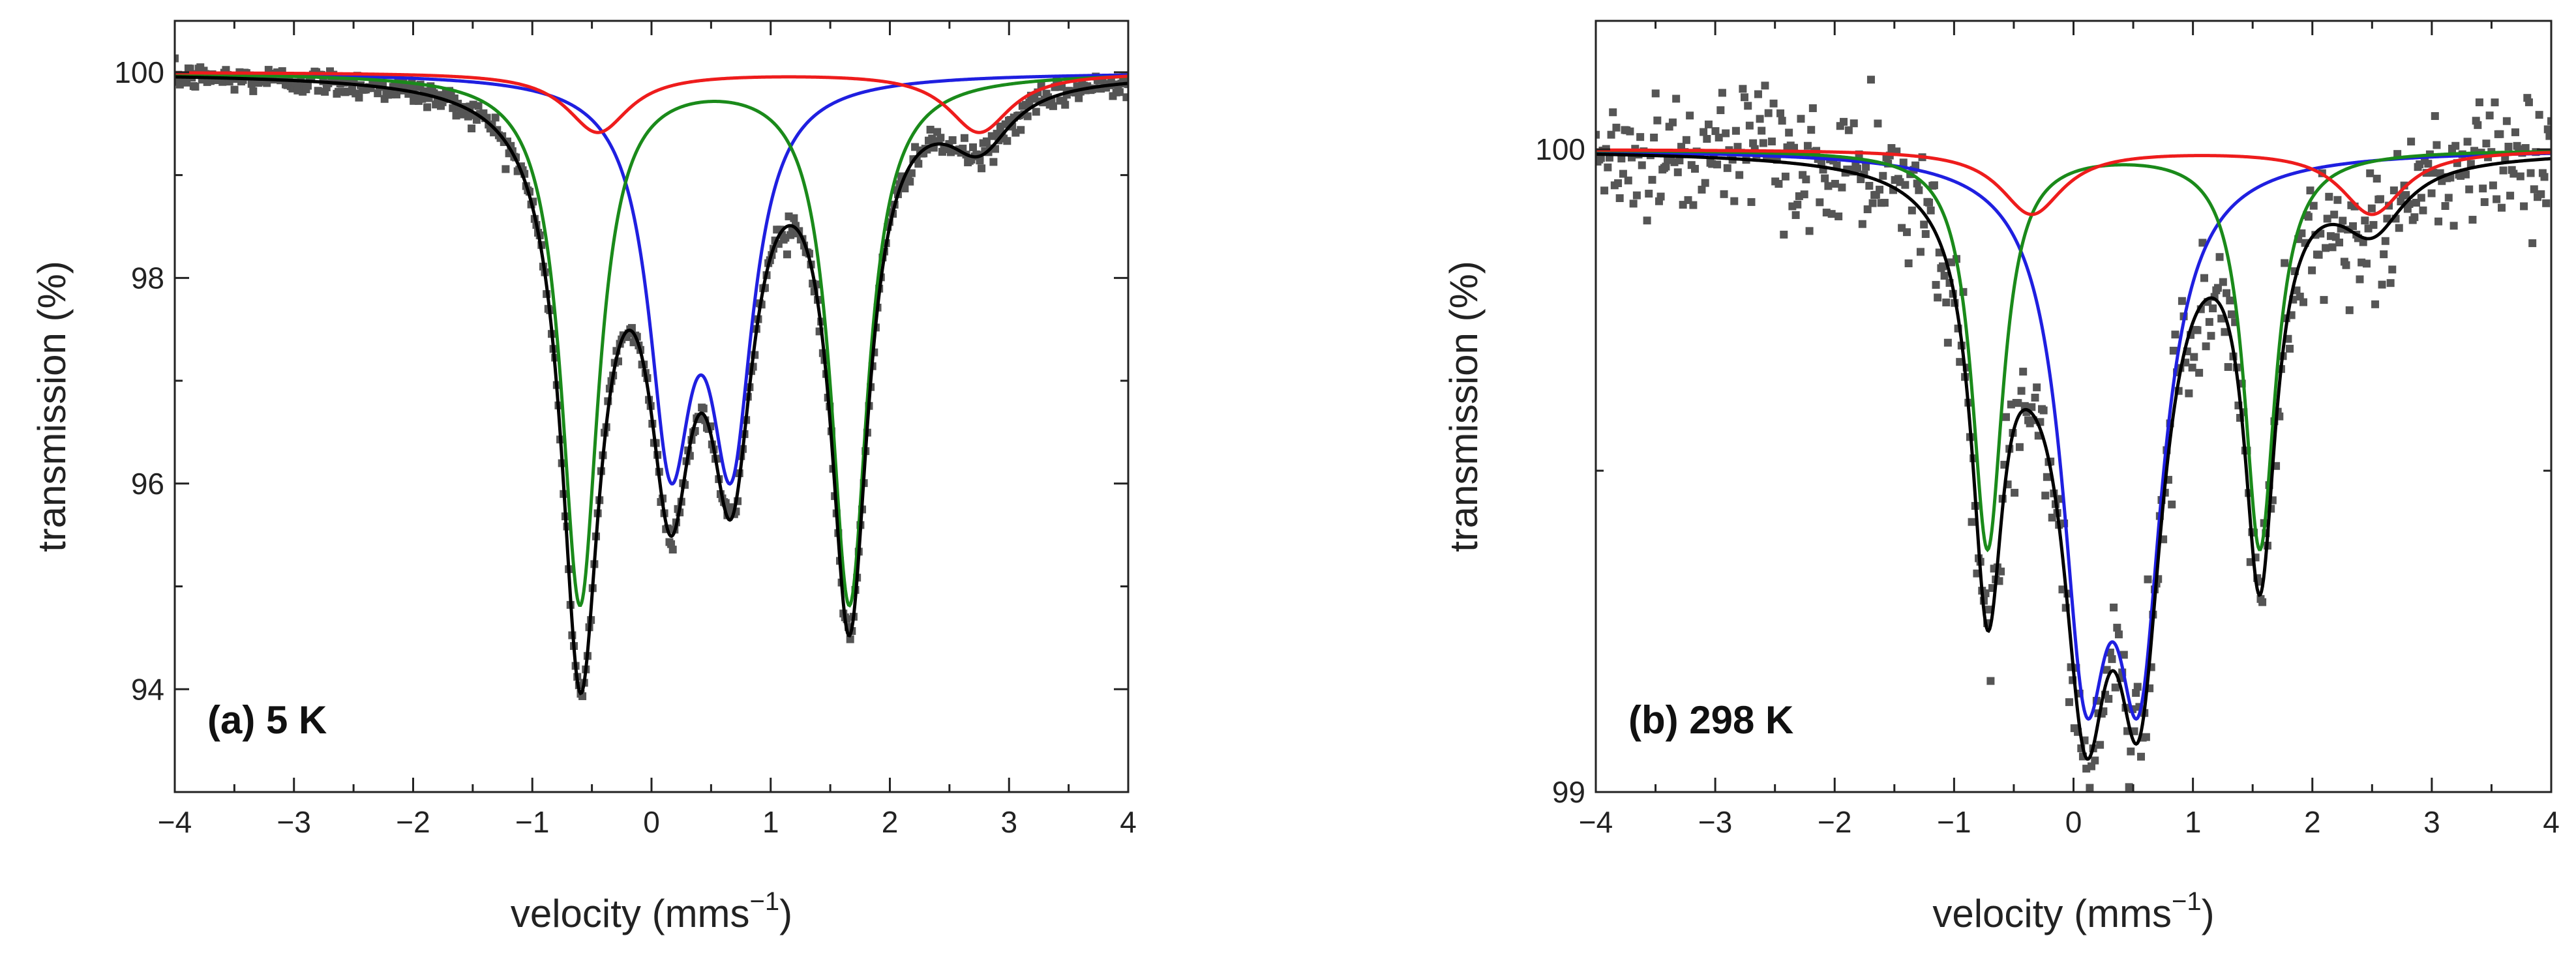 Image resolution: width=2576 pixels, height=955 pixels. What do you see at coordinates (890, 822) in the screenshot?
I see `x-tick-label: 2` at bounding box center [890, 822].